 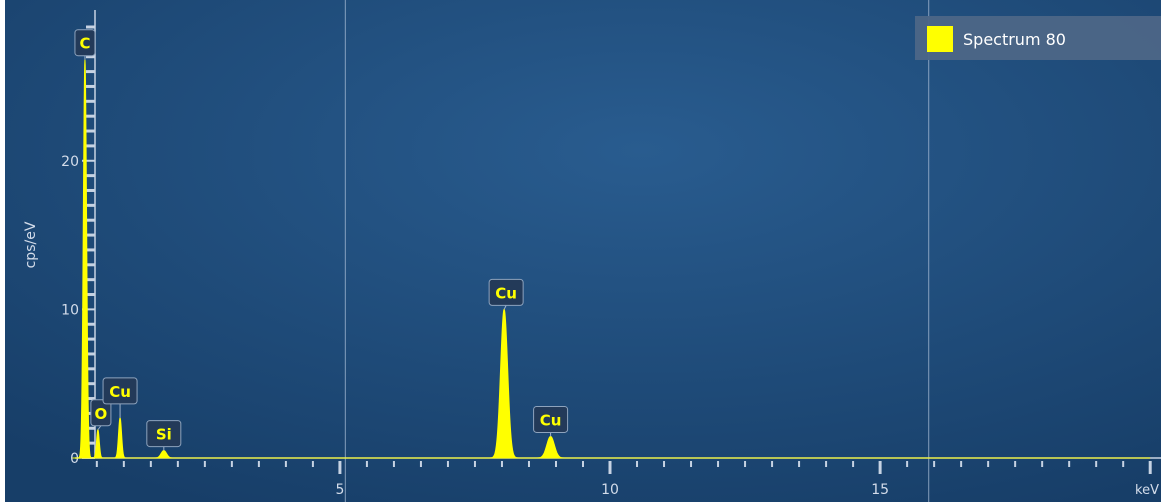 I want to click on peak-label: Si, so click(x=164, y=435).